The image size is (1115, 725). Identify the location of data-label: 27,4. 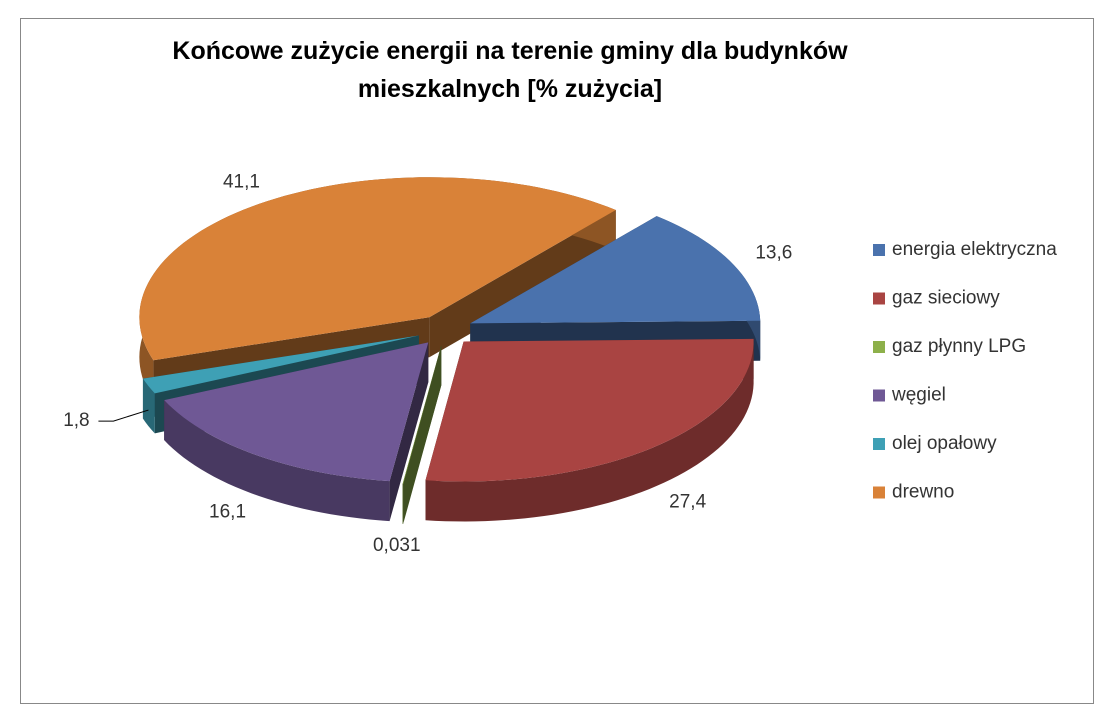
(687, 502).